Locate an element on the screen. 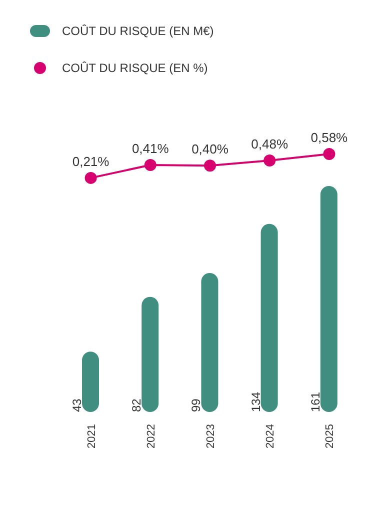 This screenshot has height=518, width=380. data-label: 0,58% is located at coordinates (329, 137).